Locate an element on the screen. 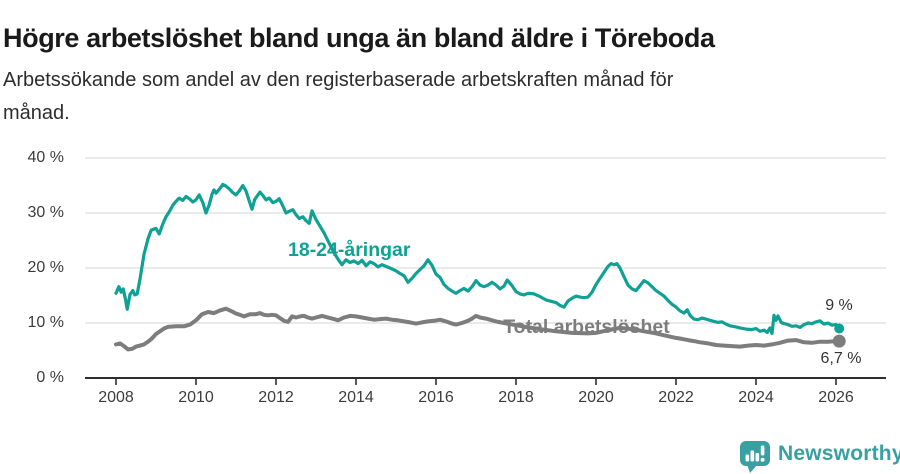  newsworthy-logo-icon is located at coordinates (755, 457).